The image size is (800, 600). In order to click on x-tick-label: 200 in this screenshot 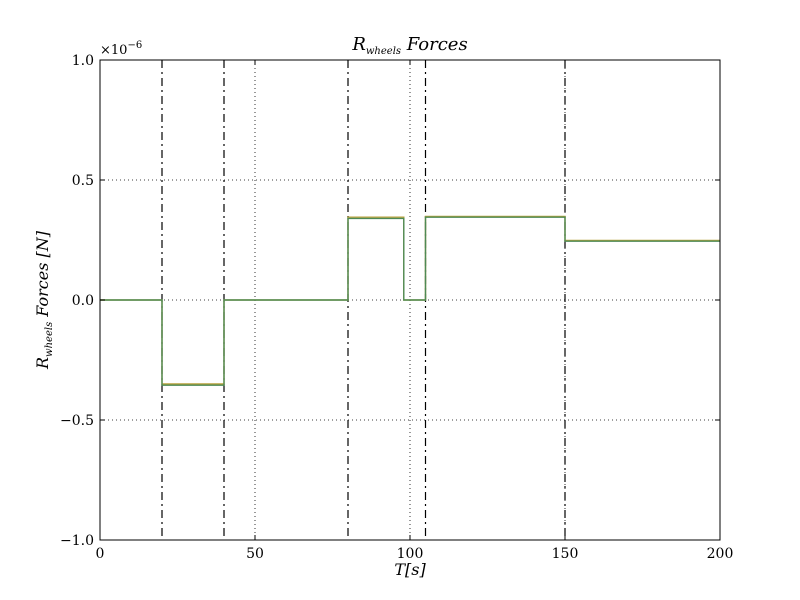, I will do `click(720, 554)`.